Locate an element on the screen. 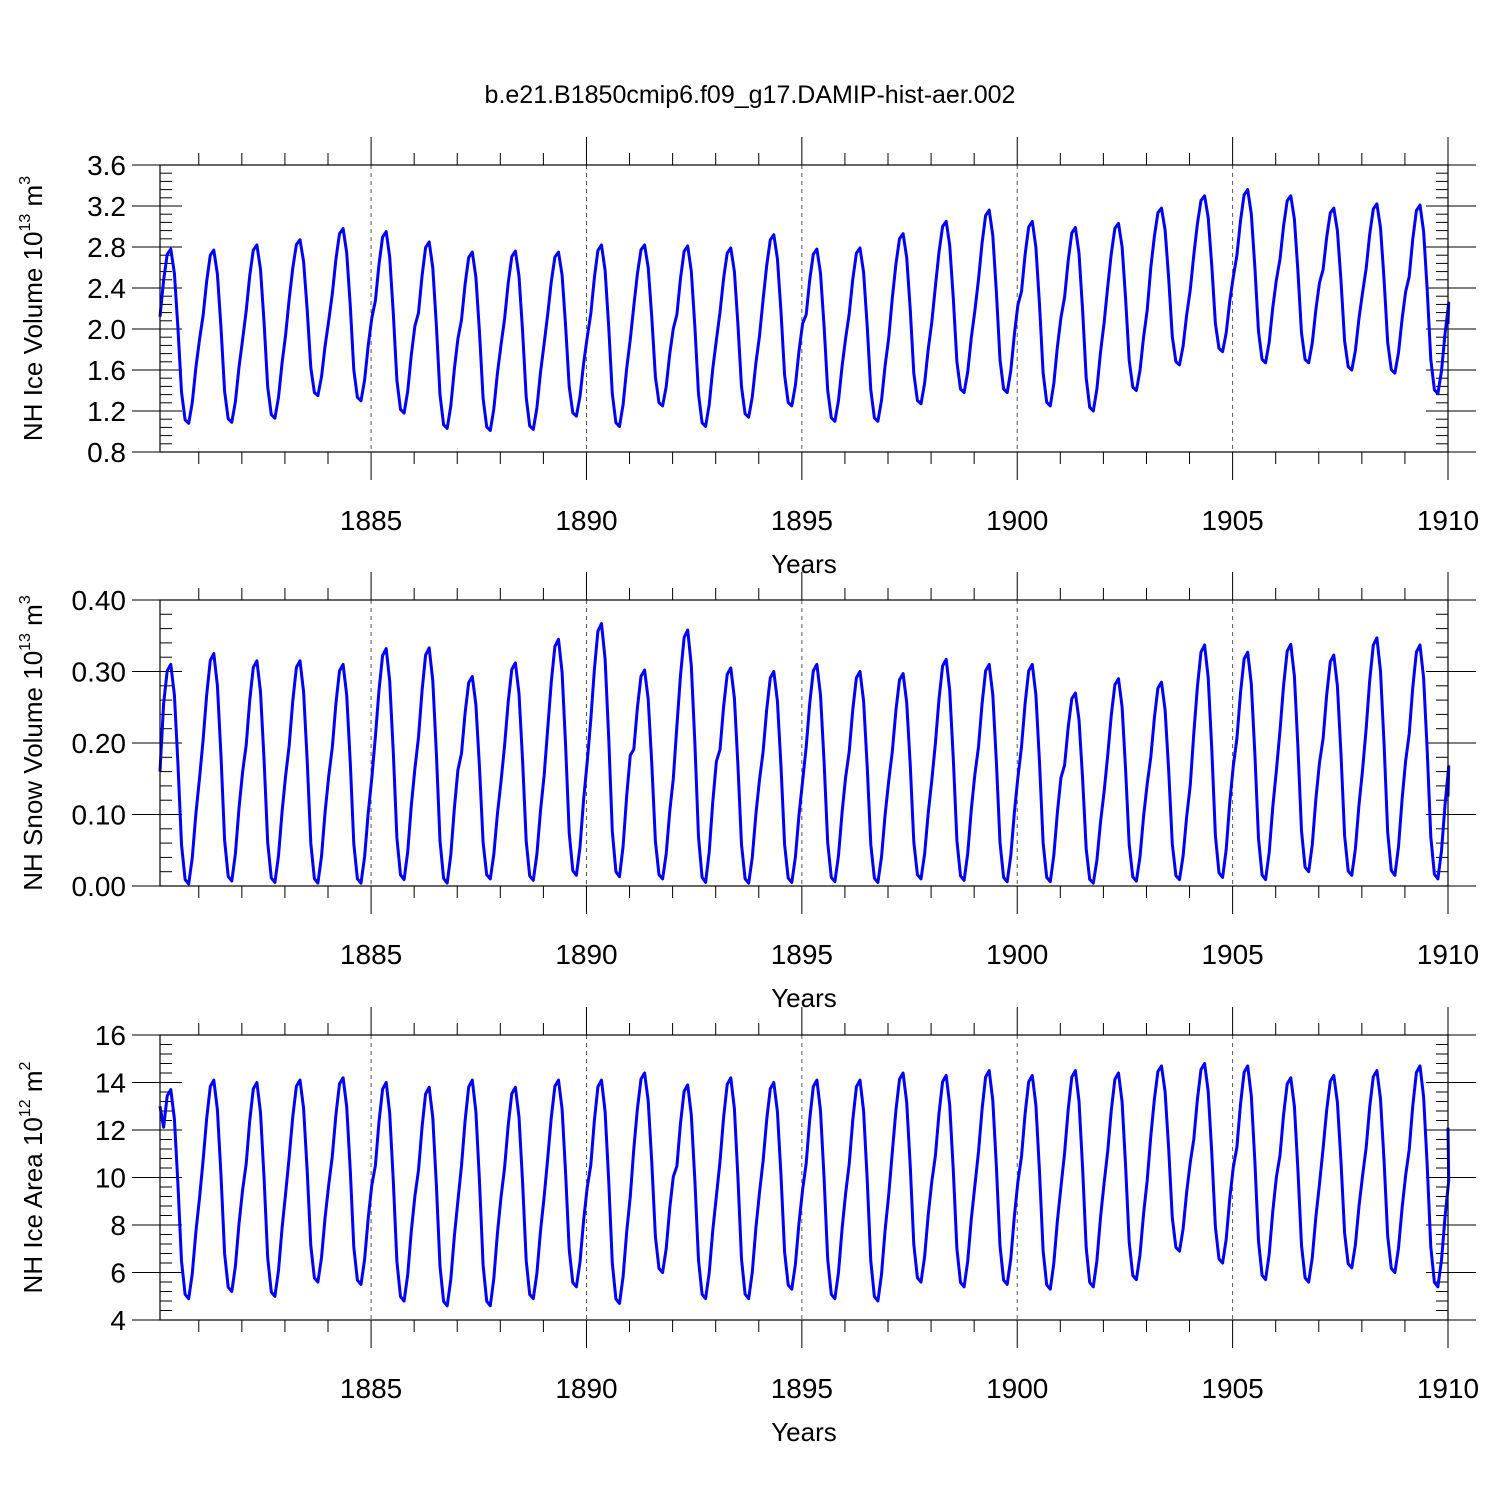 The height and width of the screenshot is (1500, 1500). y-axis-title: NH Ice Volume 1013 m3 is located at coordinates (32, 308).